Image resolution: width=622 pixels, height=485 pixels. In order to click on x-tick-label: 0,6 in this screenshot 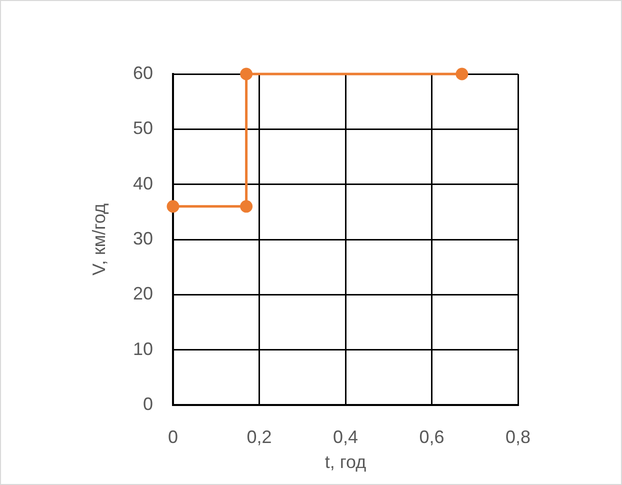, I will do `click(431, 436)`.